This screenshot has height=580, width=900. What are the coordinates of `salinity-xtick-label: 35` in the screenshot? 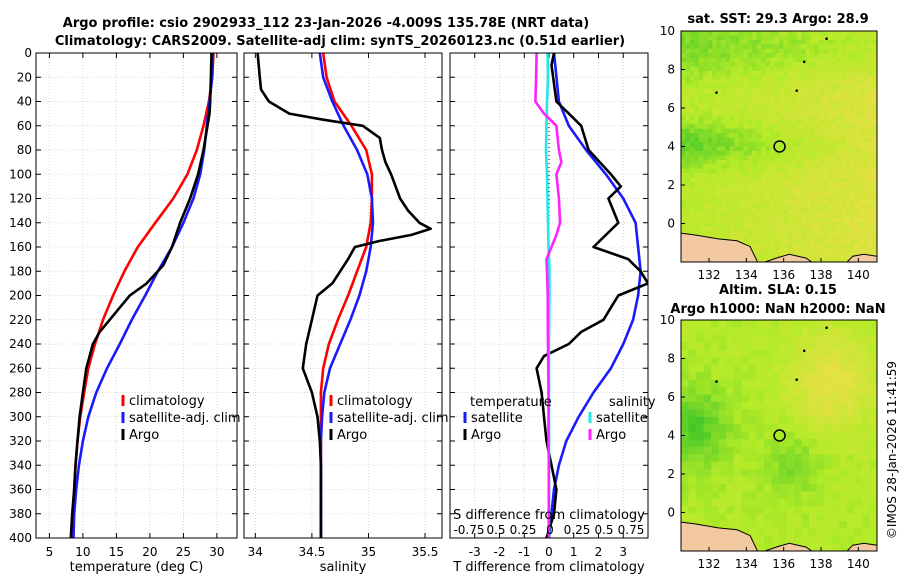 It's located at (368, 552).